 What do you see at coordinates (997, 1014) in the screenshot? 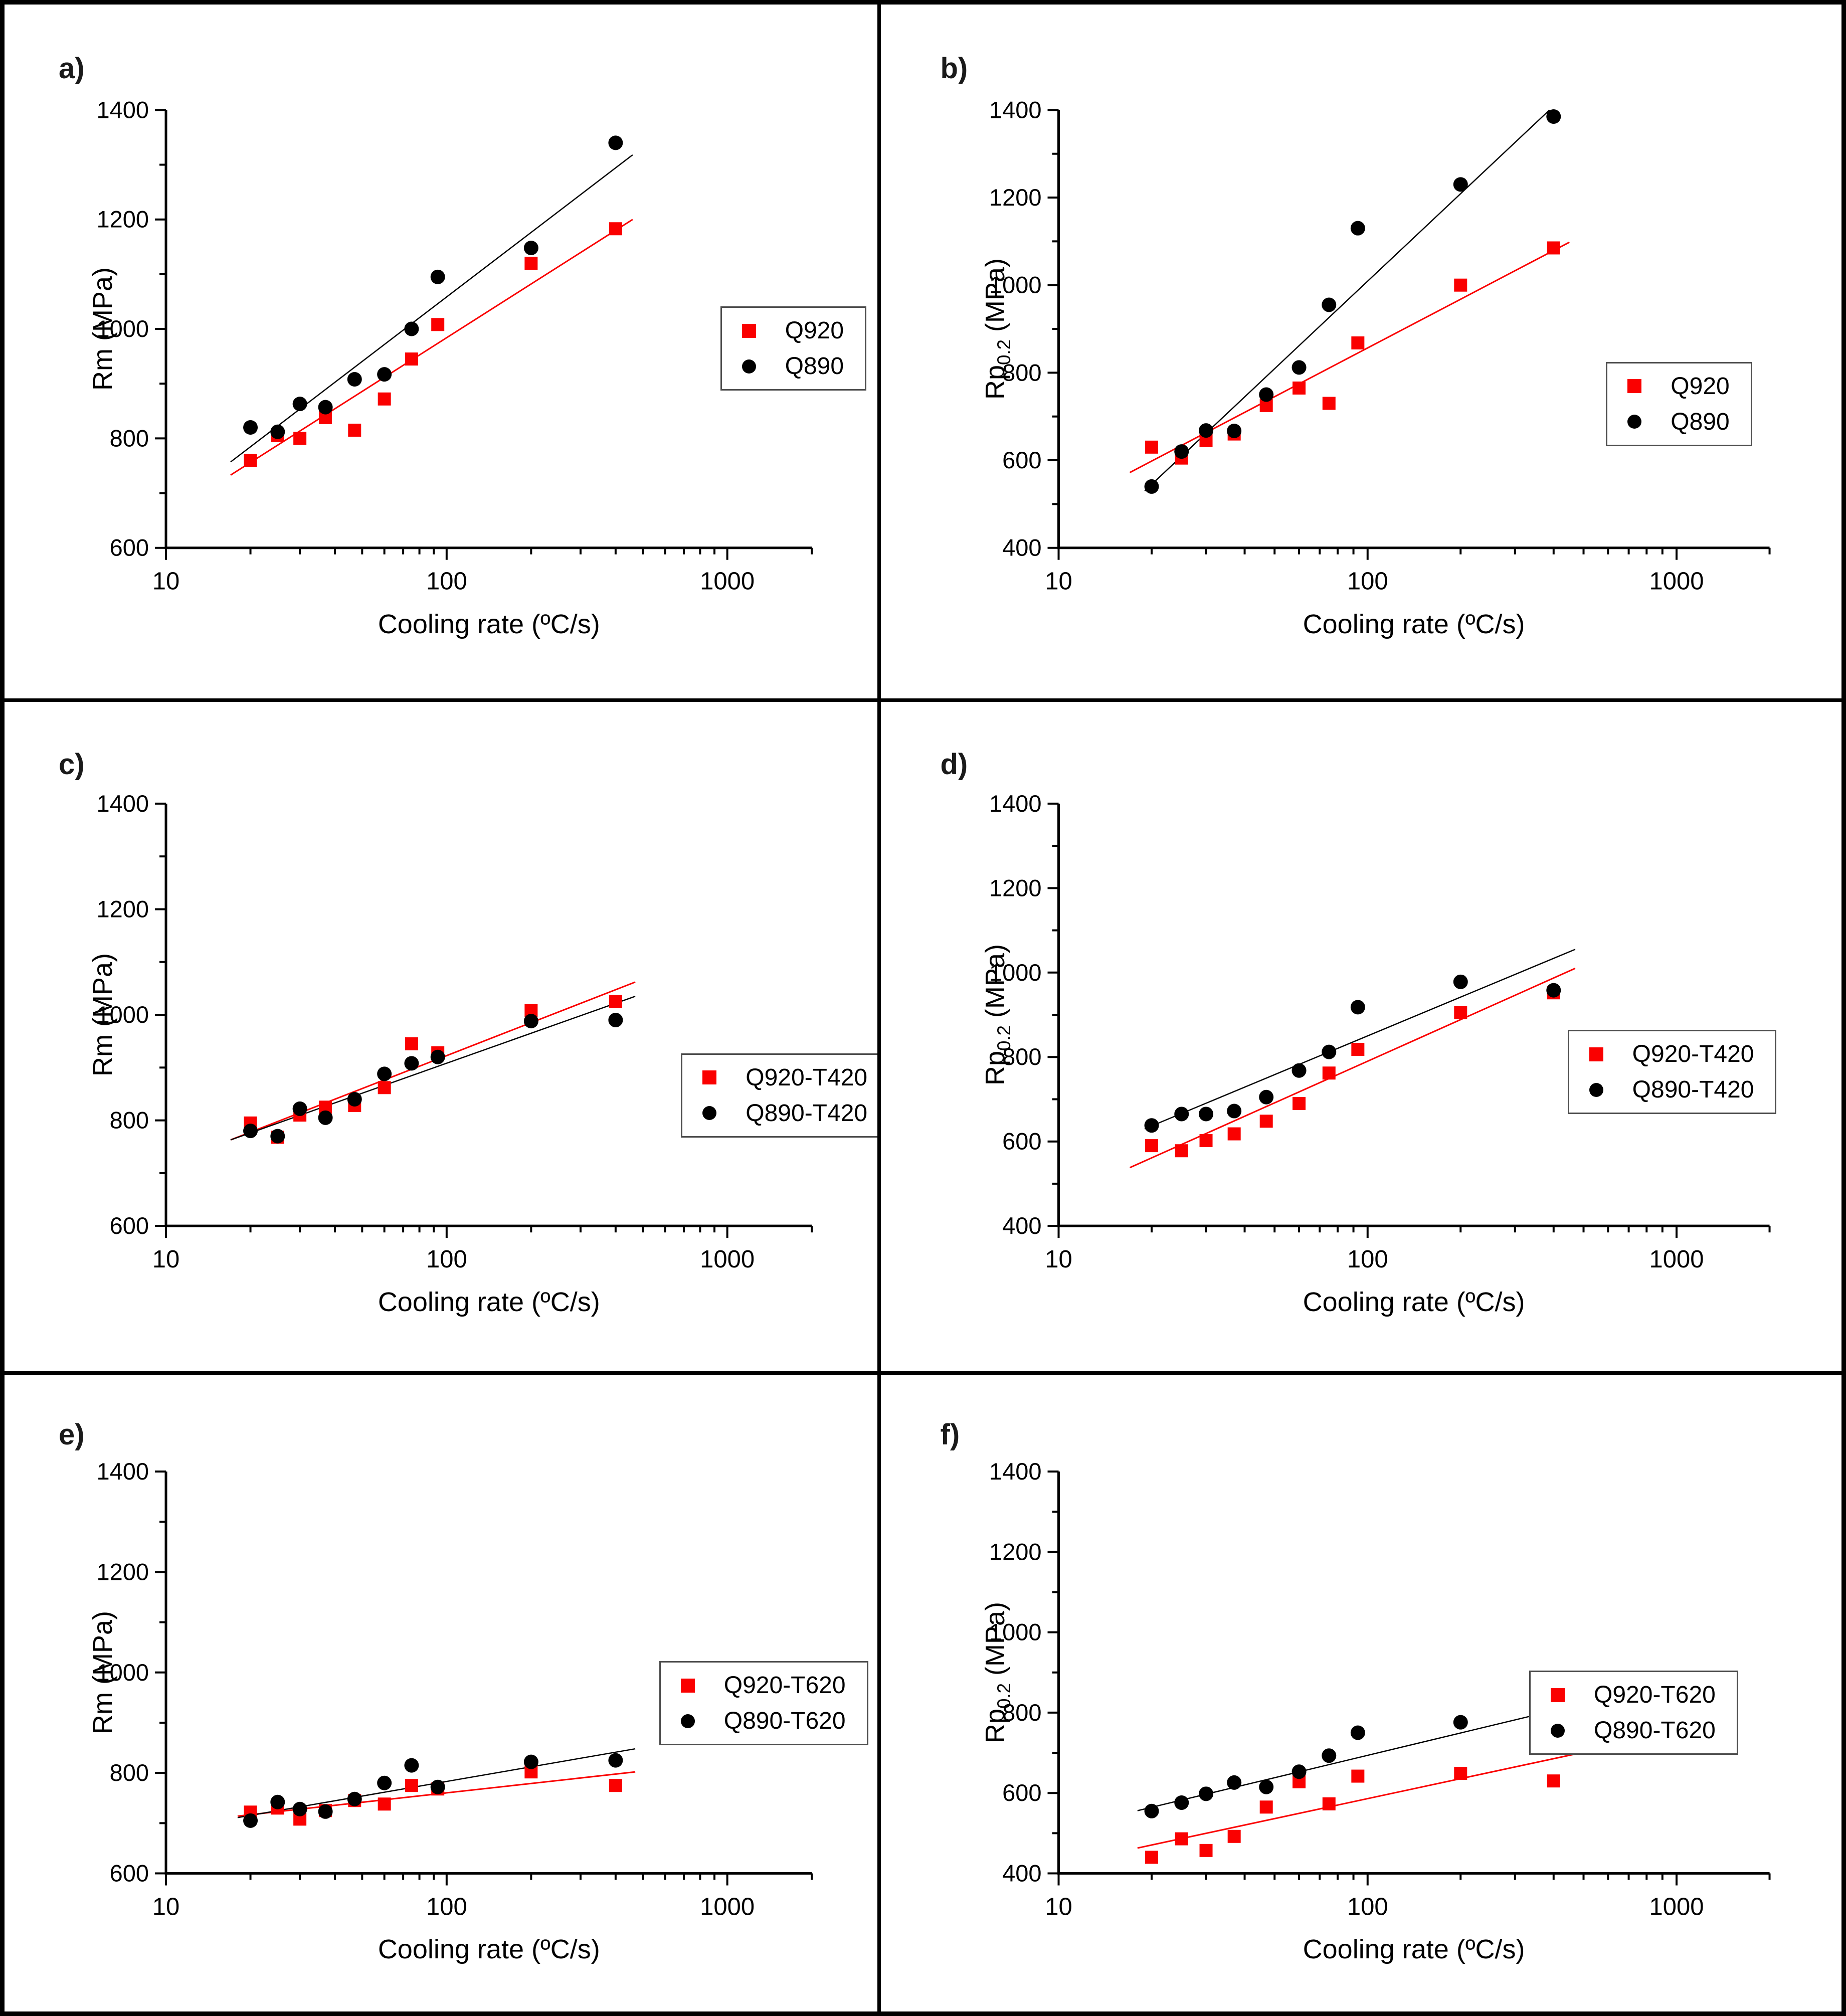
I see `y-axis-title-d: Rp0.2 (MPa)` at bounding box center [997, 1014].